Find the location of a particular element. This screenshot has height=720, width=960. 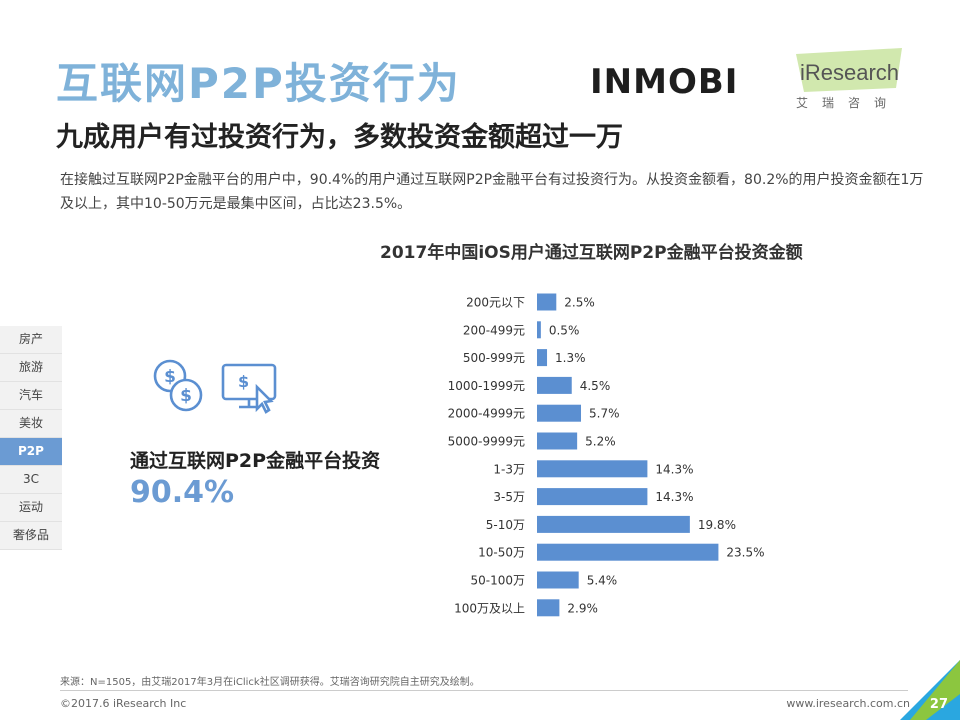

iresearch-logo: iResearch is located at coordinates (850, 72).